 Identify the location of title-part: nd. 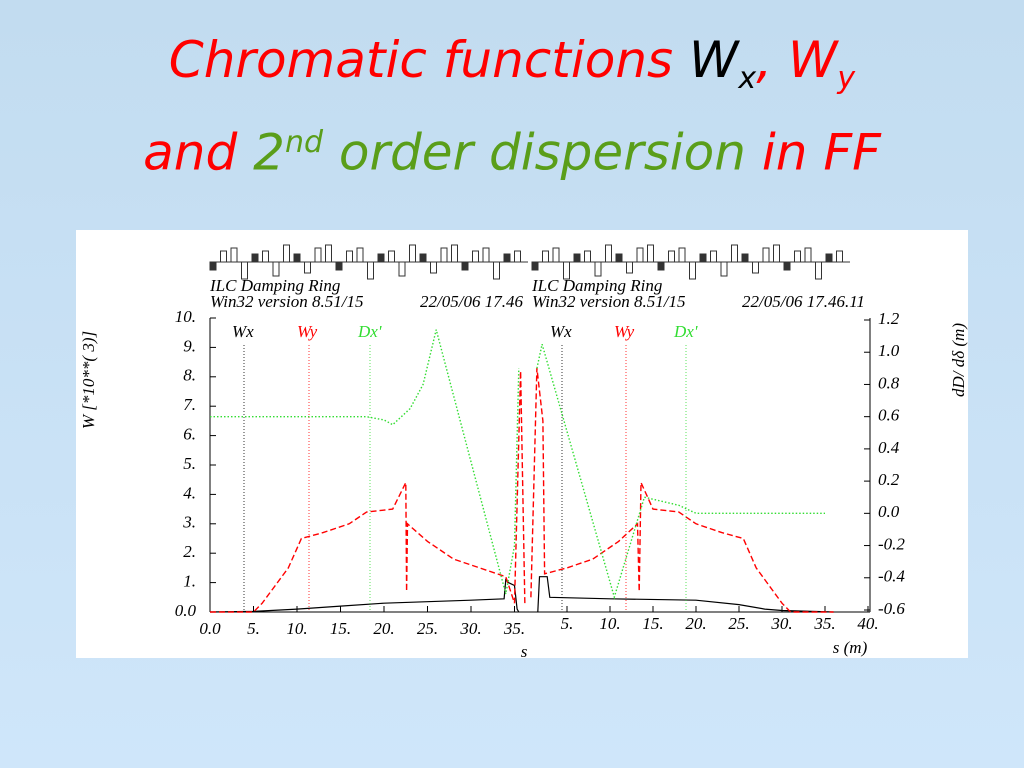
(303, 142).